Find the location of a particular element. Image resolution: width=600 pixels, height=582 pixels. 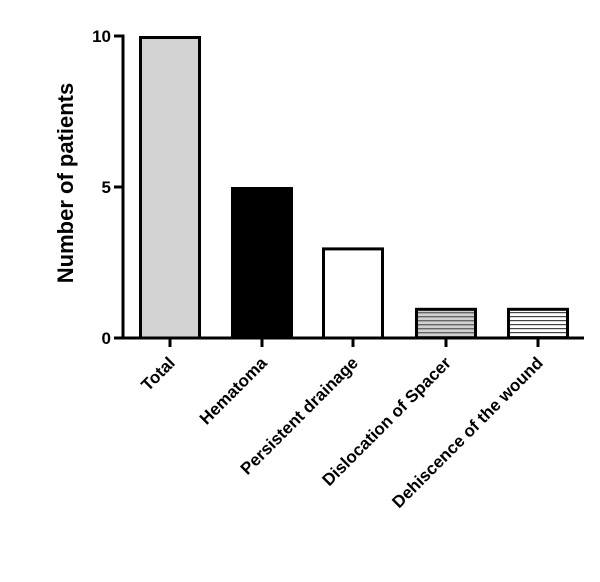

y-tick-label: 10 is located at coordinates (101, 36).